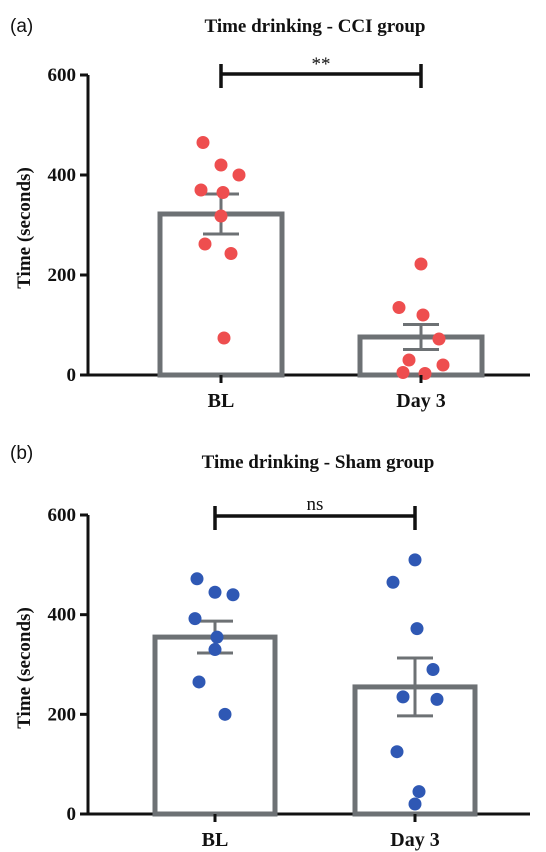 This screenshot has height=852, width=546. Describe the element at coordinates (321, 64) in the screenshot. I see `significance-label: **` at that location.